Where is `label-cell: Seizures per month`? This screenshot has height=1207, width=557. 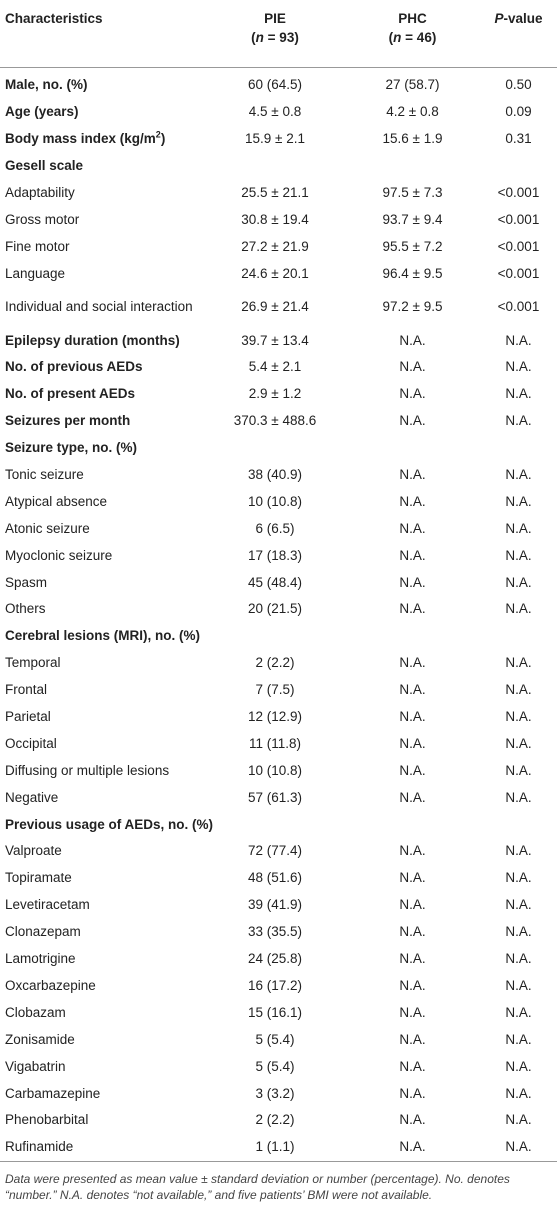
label-cell: Seizures per month is located at coordinates (102, 421).